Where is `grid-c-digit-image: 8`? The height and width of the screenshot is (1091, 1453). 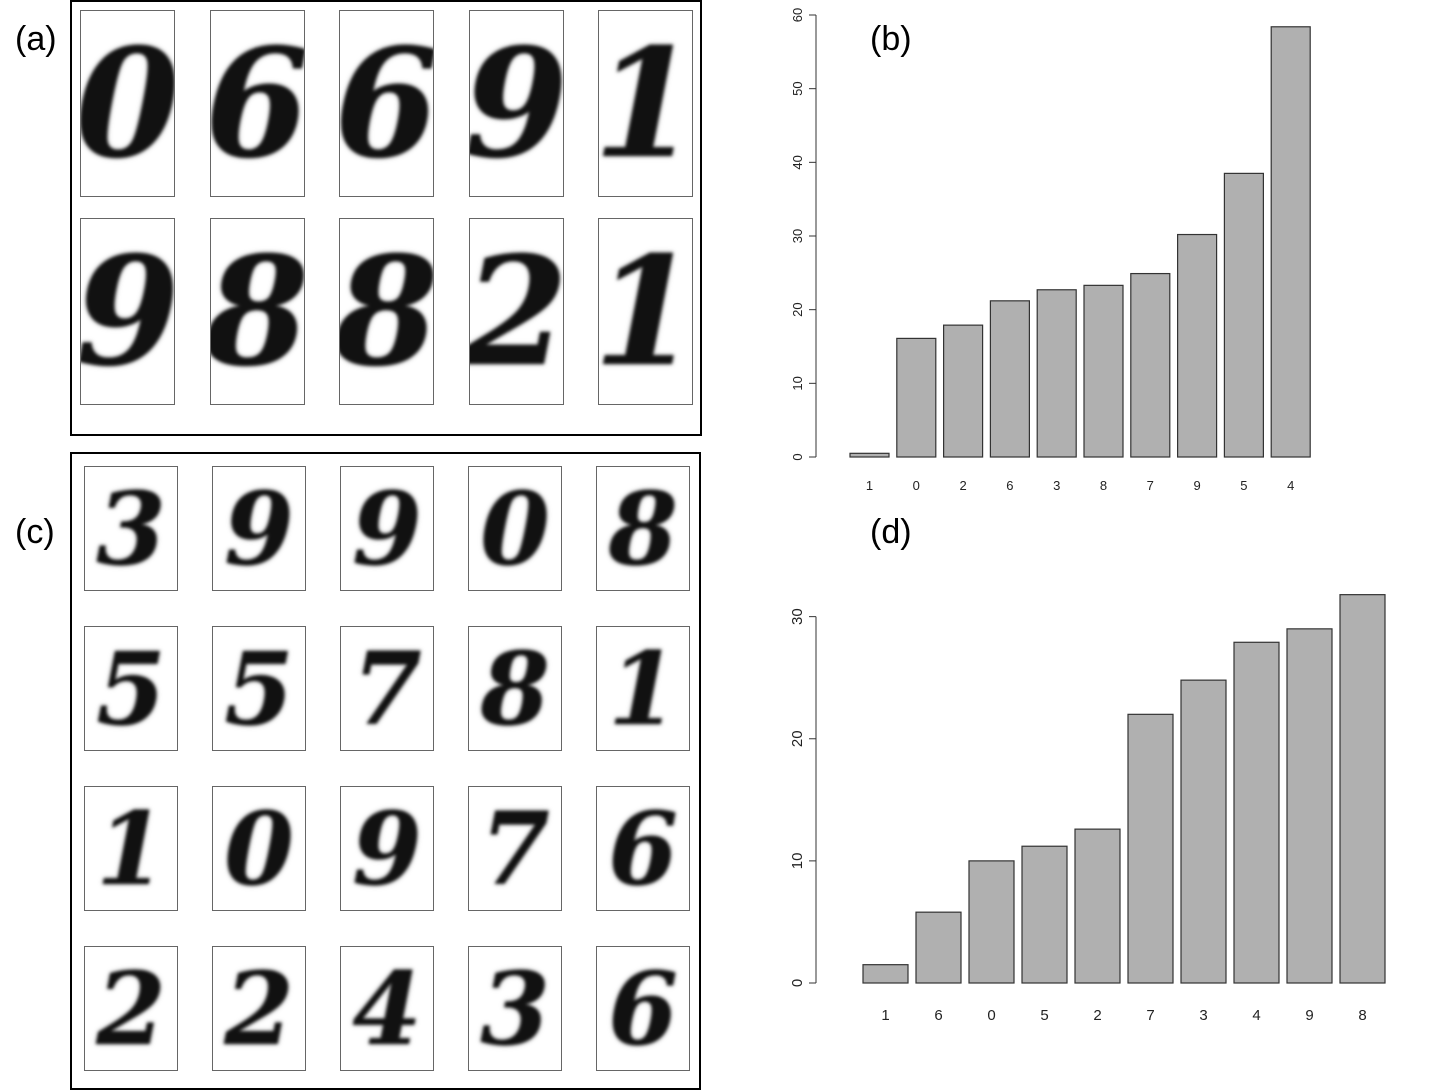 grid-c-digit-image: 8 is located at coordinates (515, 688).